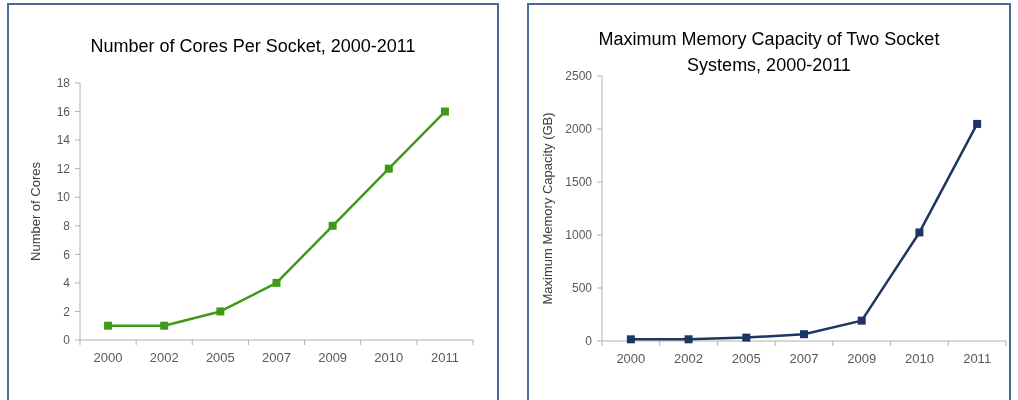  What do you see at coordinates (67, 283) in the screenshot?
I see `y-tick-label: 4` at bounding box center [67, 283].